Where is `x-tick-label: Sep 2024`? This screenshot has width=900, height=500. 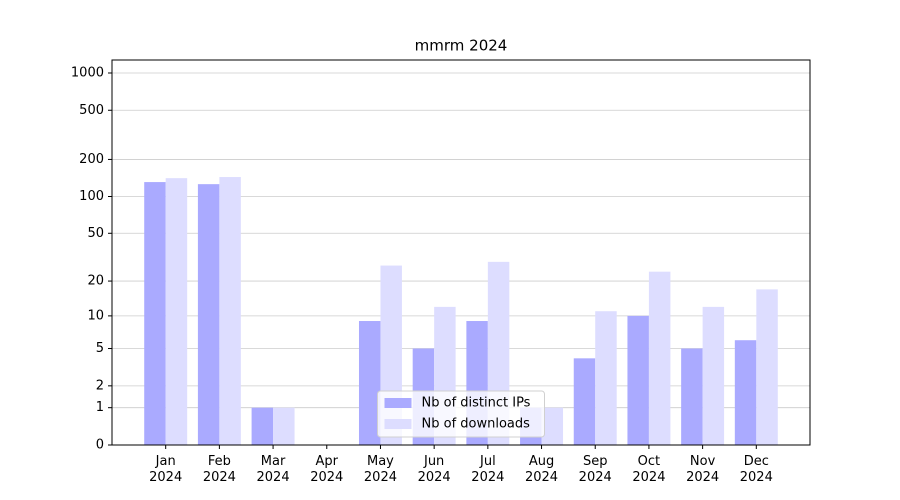
x-tick-label: Sep 2024 is located at coordinates (595, 469).